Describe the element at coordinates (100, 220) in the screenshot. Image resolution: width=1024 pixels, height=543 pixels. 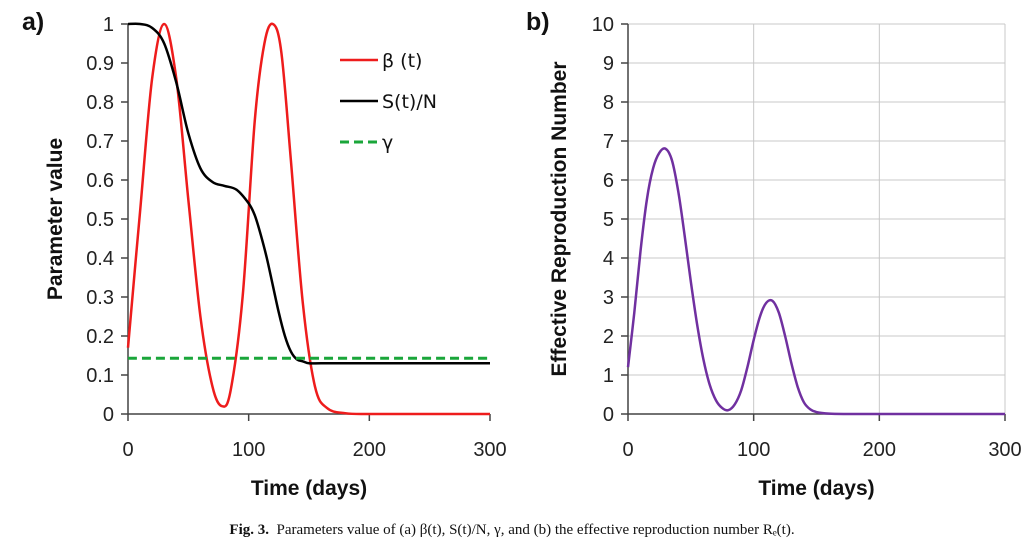
I see `y-tick-label: 0.5` at that location.